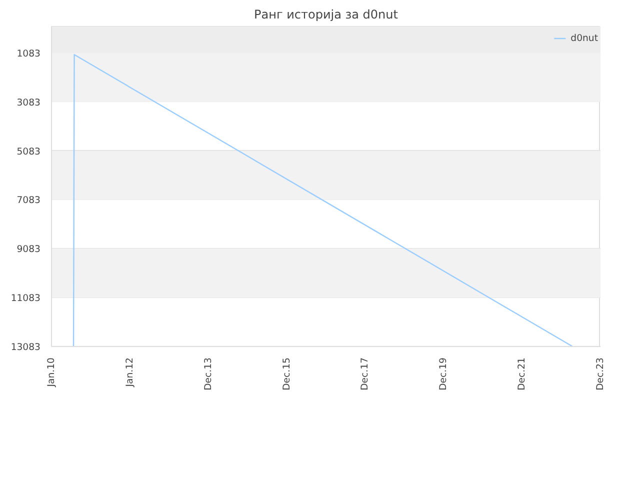  What do you see at coordinates (25, 347) in the screenshot?
I see `y-tick-label: 13083` at bounding box center [25, 347].